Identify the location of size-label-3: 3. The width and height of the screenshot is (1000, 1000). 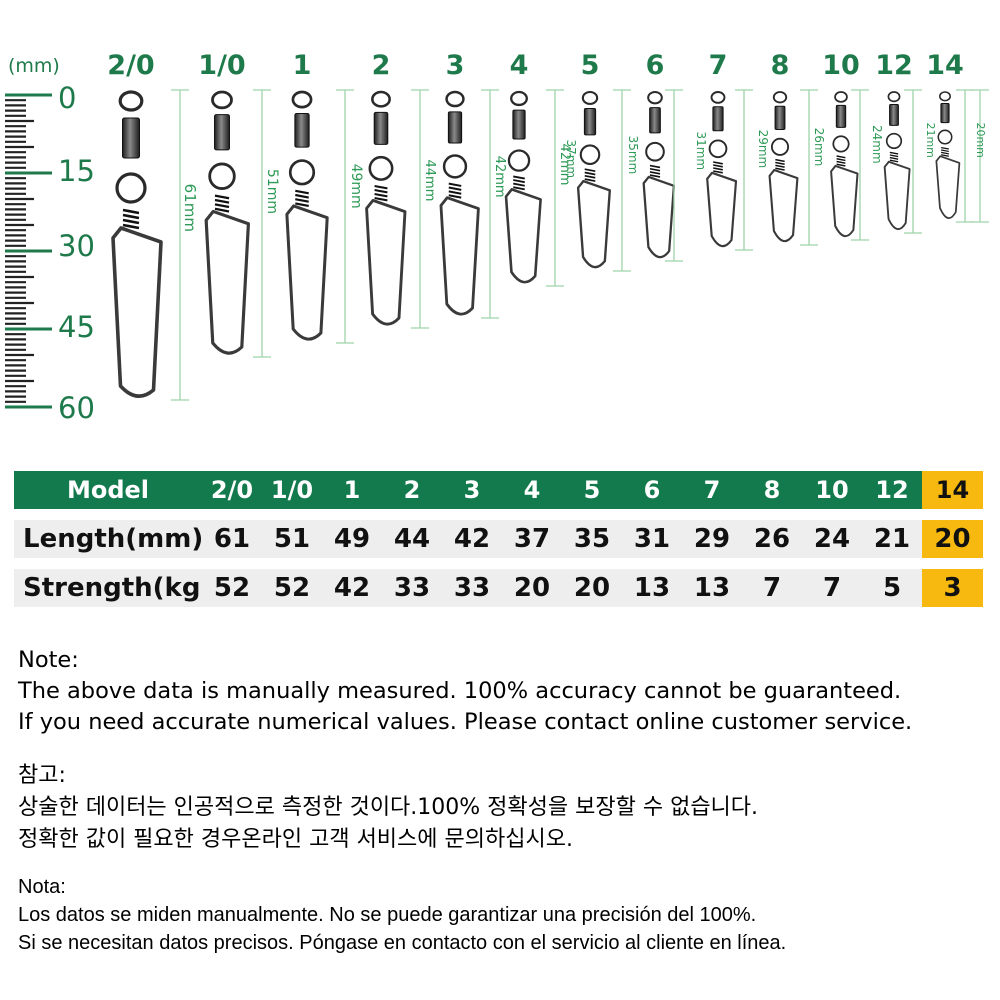
(455, 65).